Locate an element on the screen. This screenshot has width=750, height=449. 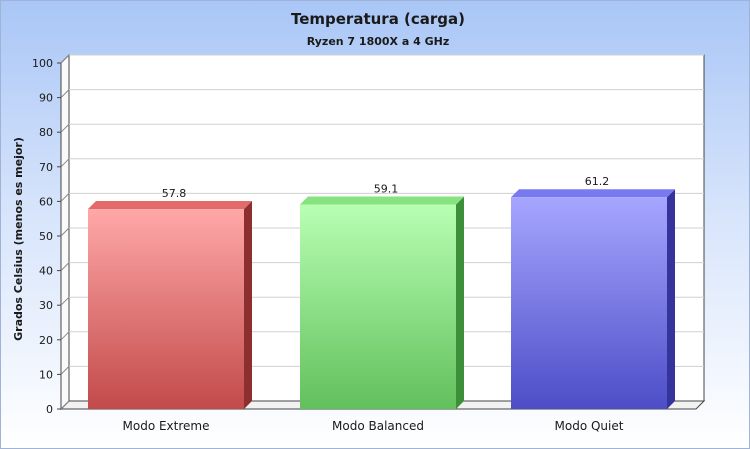
y-tick-label: 20 is located at coordinates (46, 340).